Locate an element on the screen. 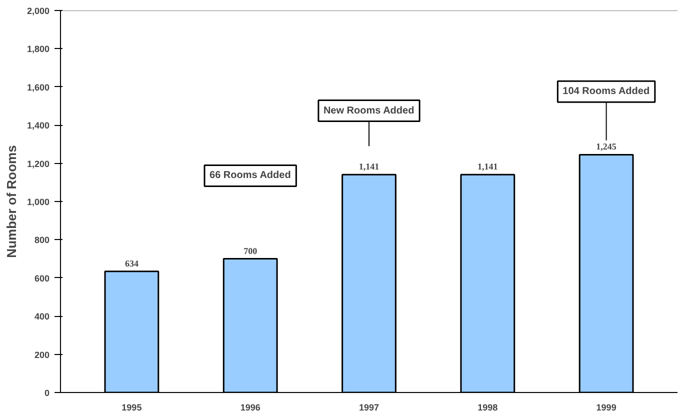 The height and width of the screenshot is (413, 682). annotation: 66 Rooms Added is located at coordinates (250, 176).